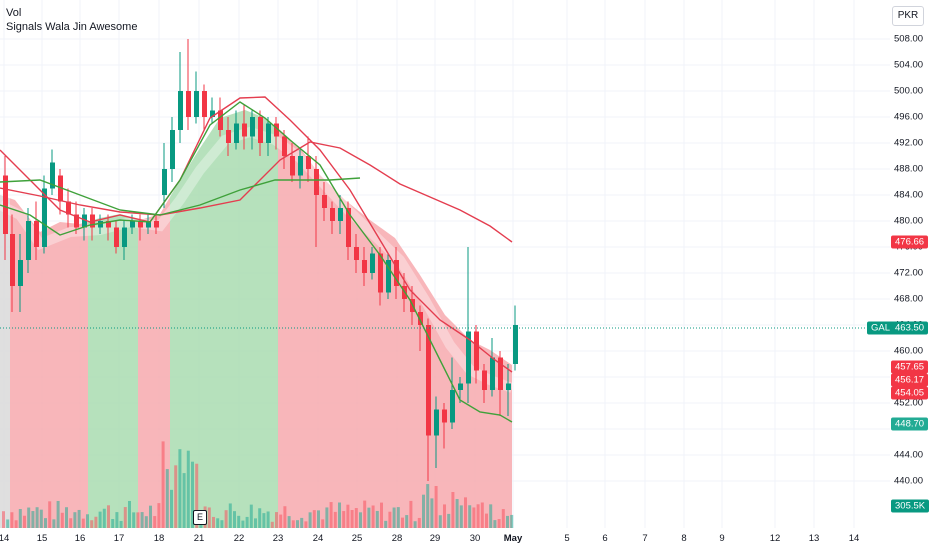 The height and width of the screenshot is (550, 932). I want to click on price-tick-label: 452.00, so click(909, 403).